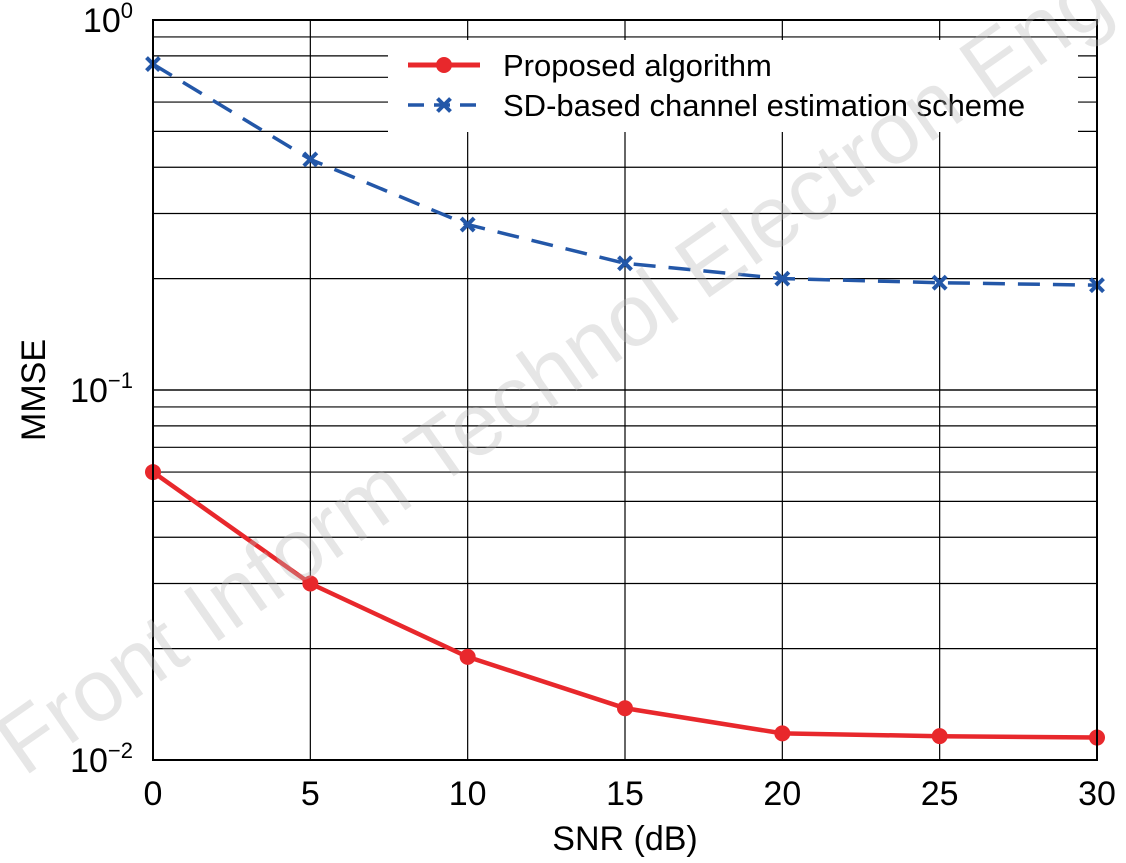  I want to click on x-tick-label: 25, so click(940, 794).